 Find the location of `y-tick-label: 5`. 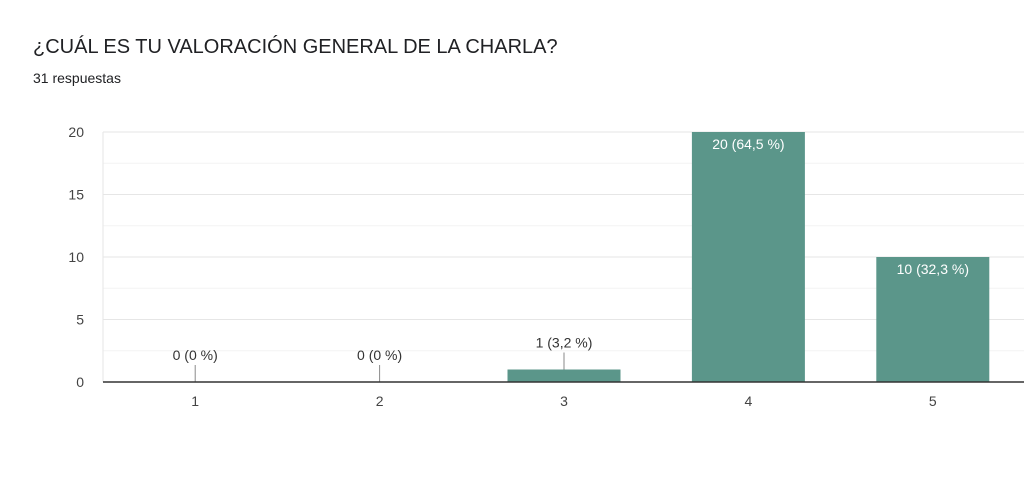

y-tick-label: 5 is located at coordinates (80, 320).